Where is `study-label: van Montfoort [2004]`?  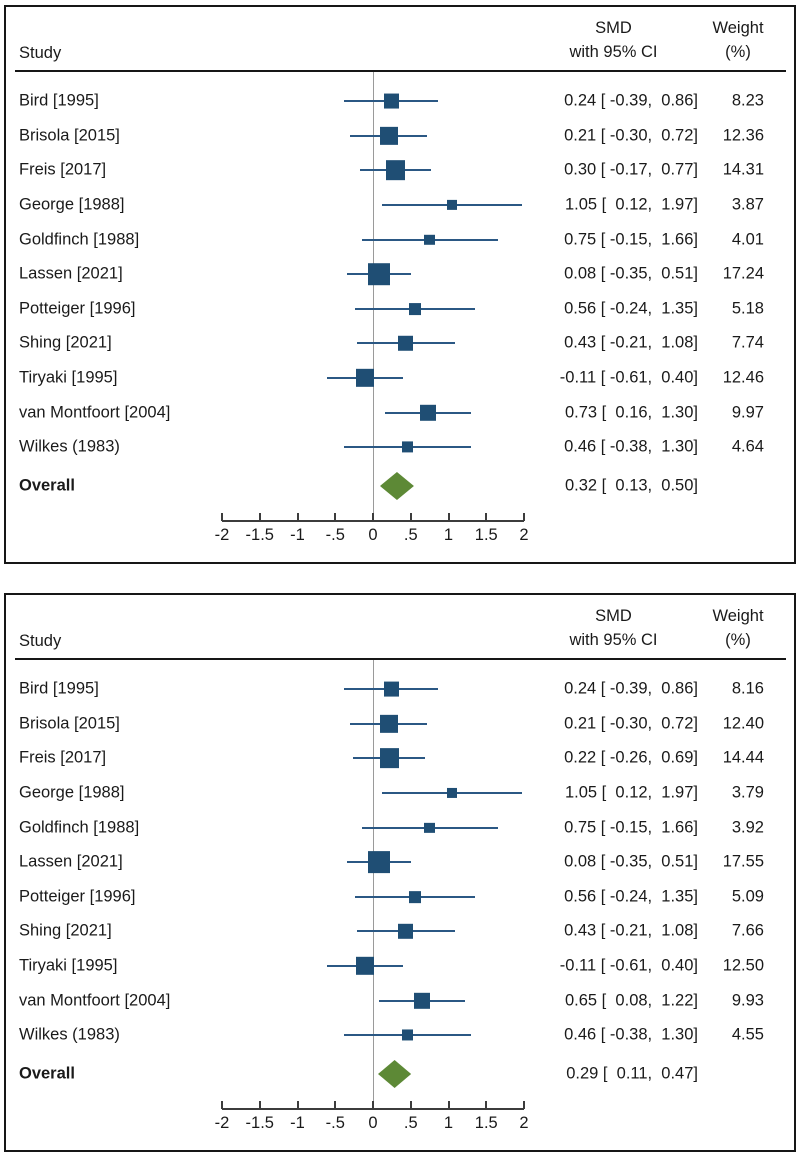
study-label: van Montfoort [2004] is located at coordinates (95, 412).